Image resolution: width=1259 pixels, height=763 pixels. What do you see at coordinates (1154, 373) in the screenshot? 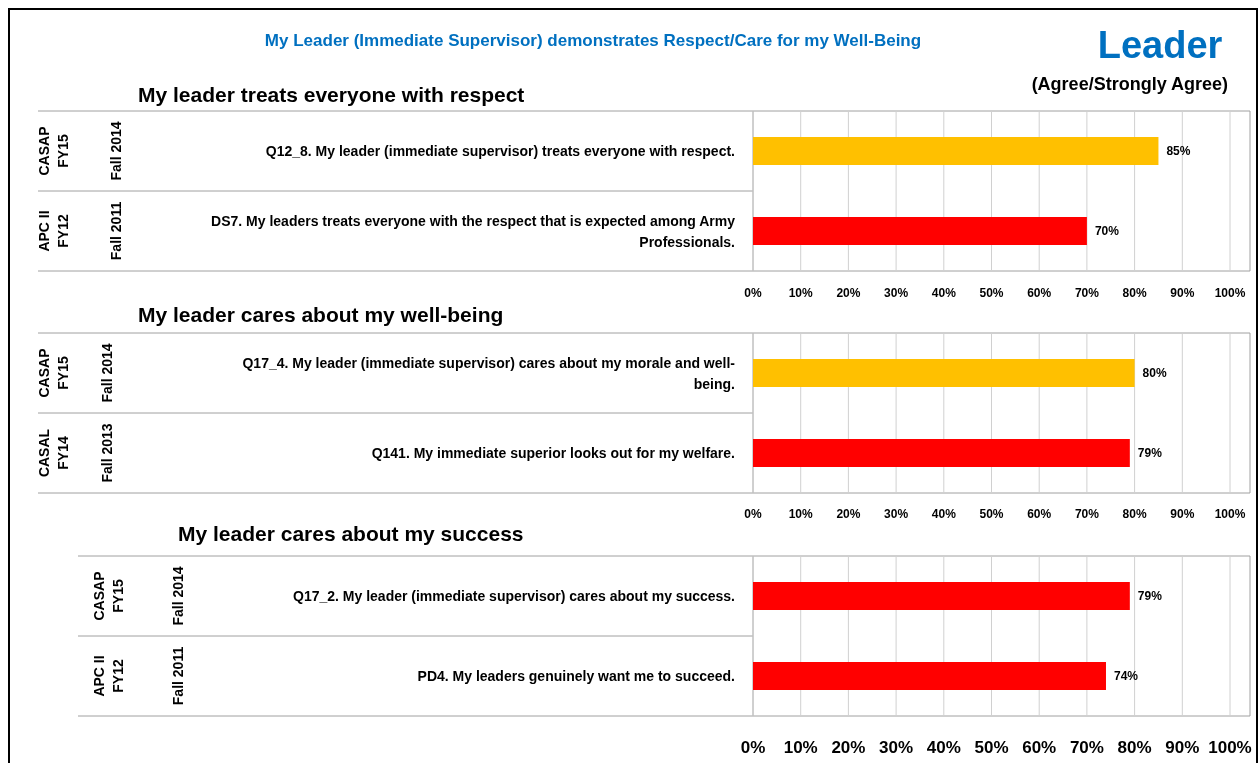
I see `data-label: 80%` at bounding box center [1154, 373].